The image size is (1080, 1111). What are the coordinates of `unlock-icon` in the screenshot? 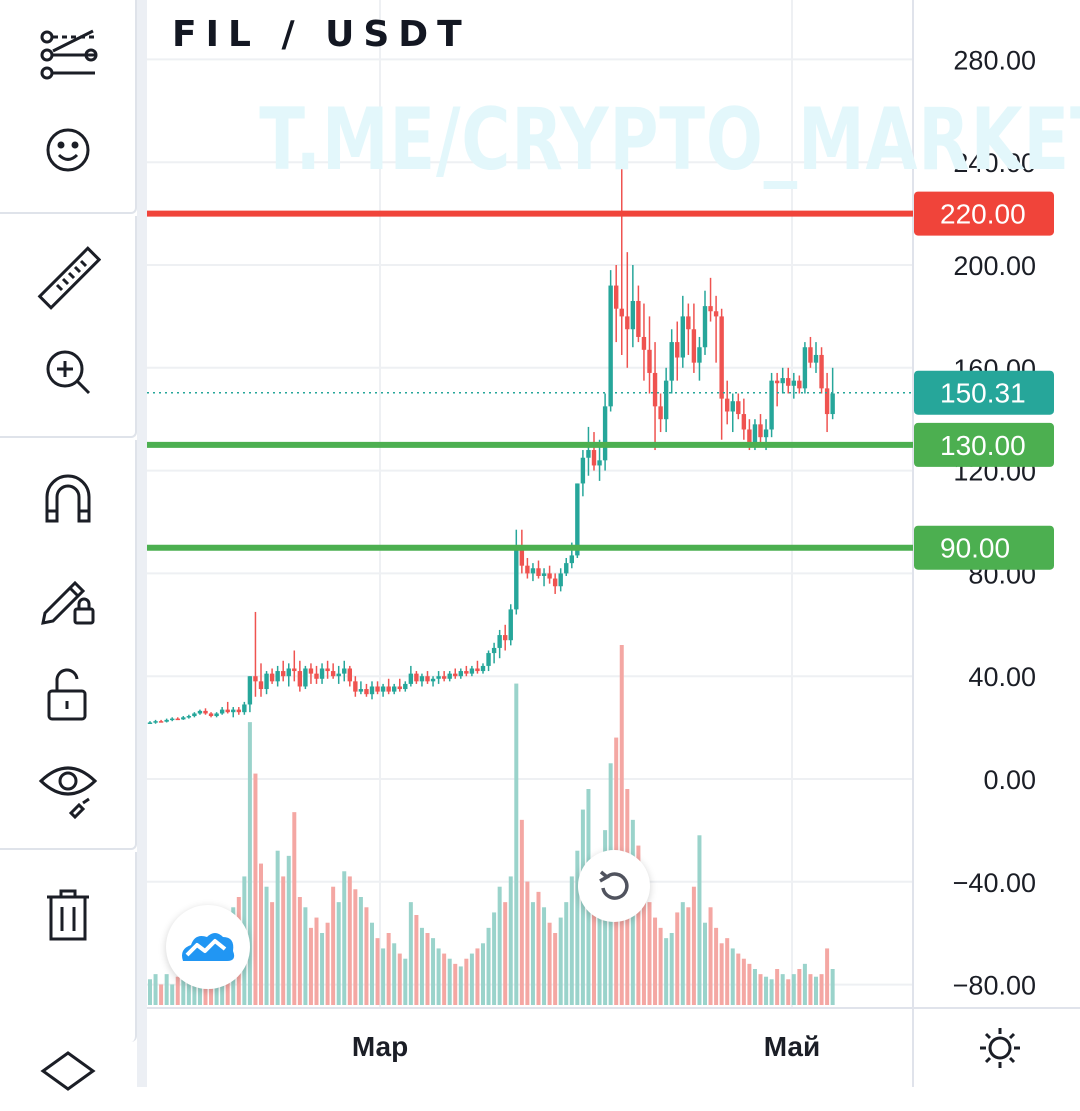 It's located at (68, 694).